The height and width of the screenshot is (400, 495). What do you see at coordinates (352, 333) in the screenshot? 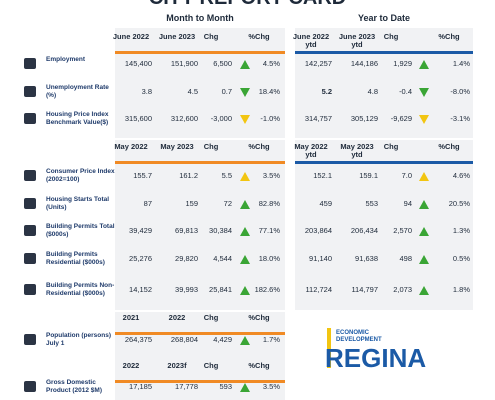
I see `logo-line1: ECONOMIC` at bounding box center [352, 333].